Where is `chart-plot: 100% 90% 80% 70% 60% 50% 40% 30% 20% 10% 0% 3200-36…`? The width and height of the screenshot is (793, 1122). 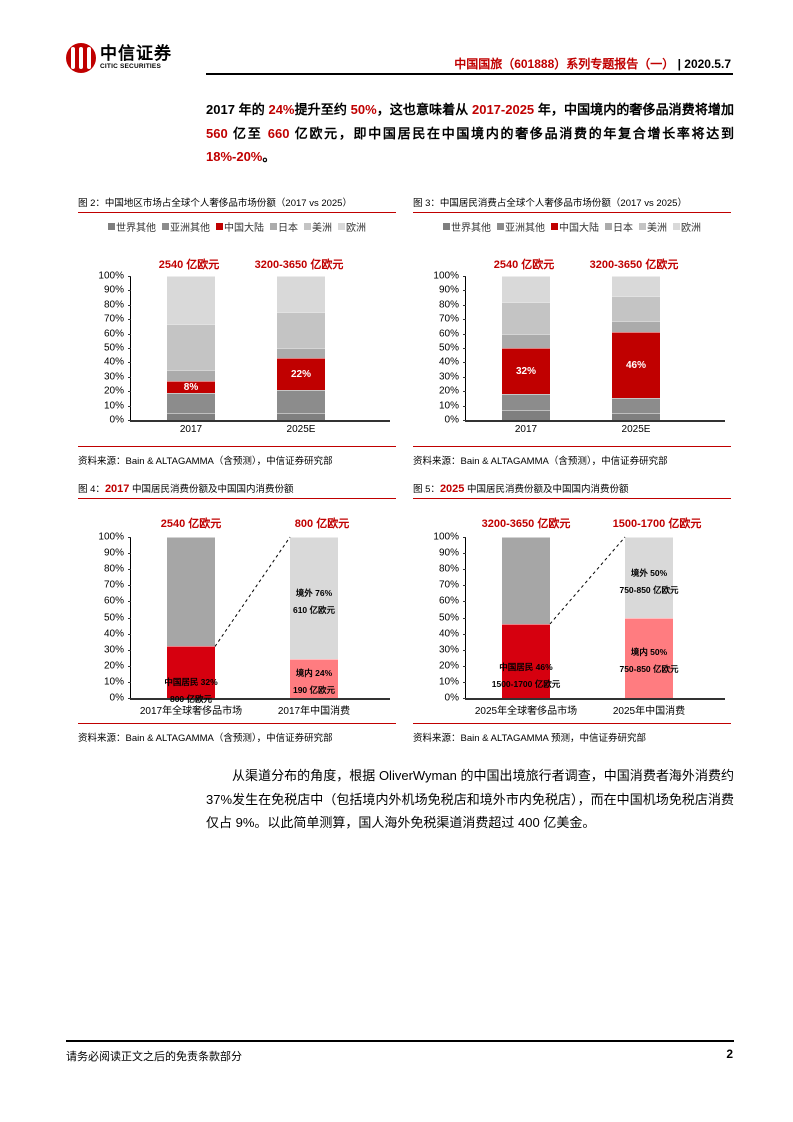
chart-plot: 100% 90% 80% 70% 60% 50% 40% 30% 20% 10% 0% 3200-36… is located at coordinates (572, 621).